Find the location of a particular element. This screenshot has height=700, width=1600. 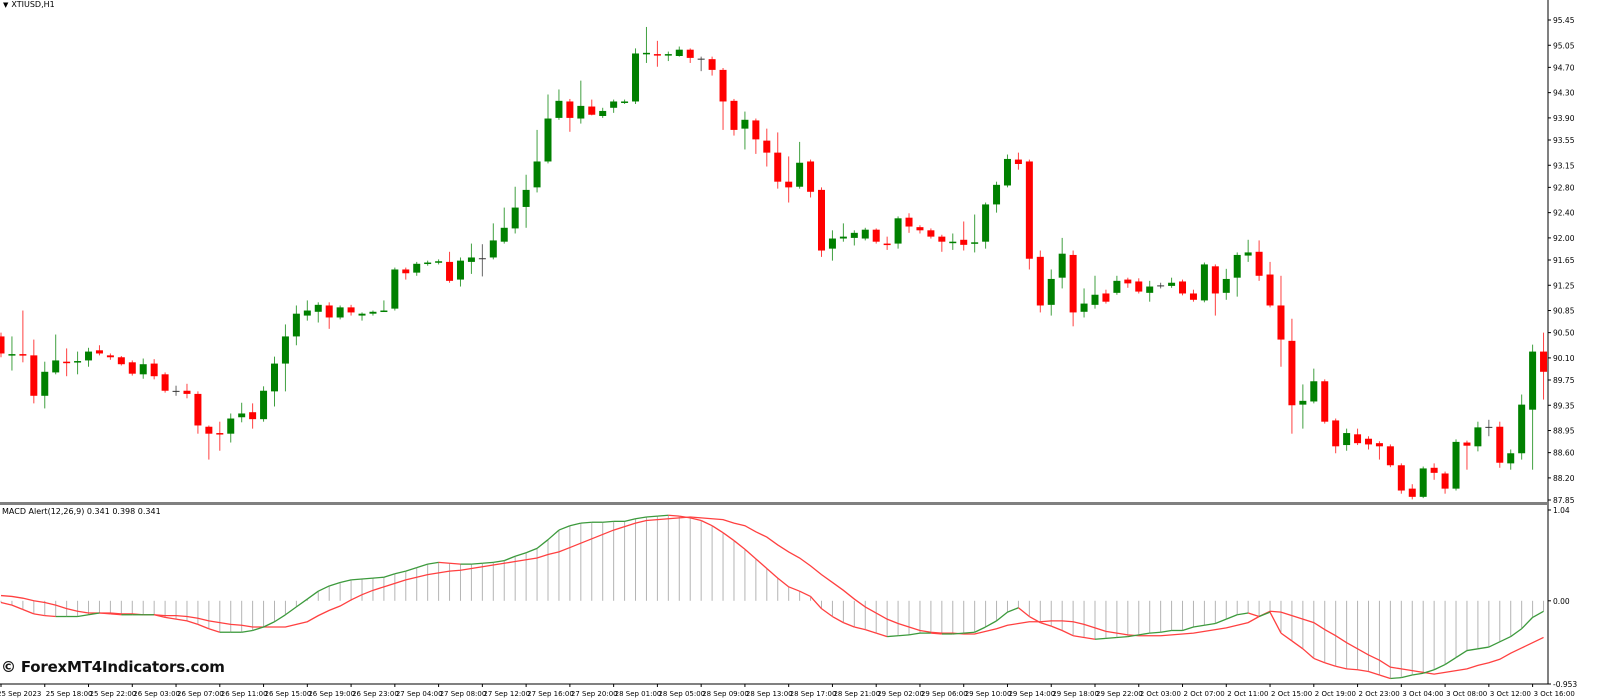

time-label: 3 Oct 04:00 is located at coordinates (1422, 694).